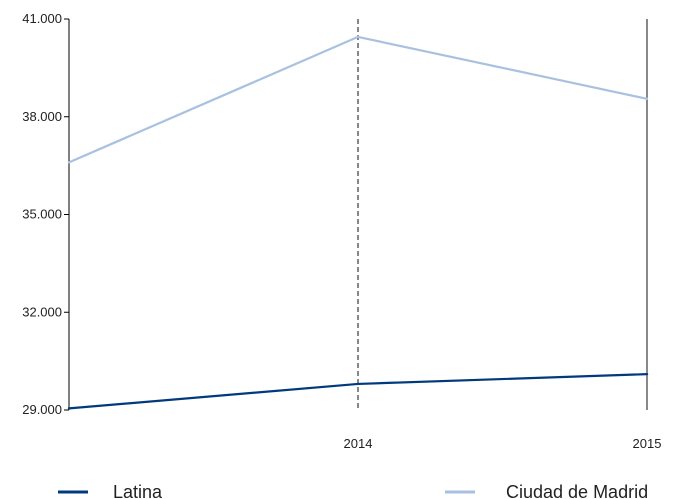 This screenshot has width=684, height=499. What do you see at coordinates (42, 18) in the screenshot?
I see `y-tick-label: 41.000` at bounding box center [42, 18].